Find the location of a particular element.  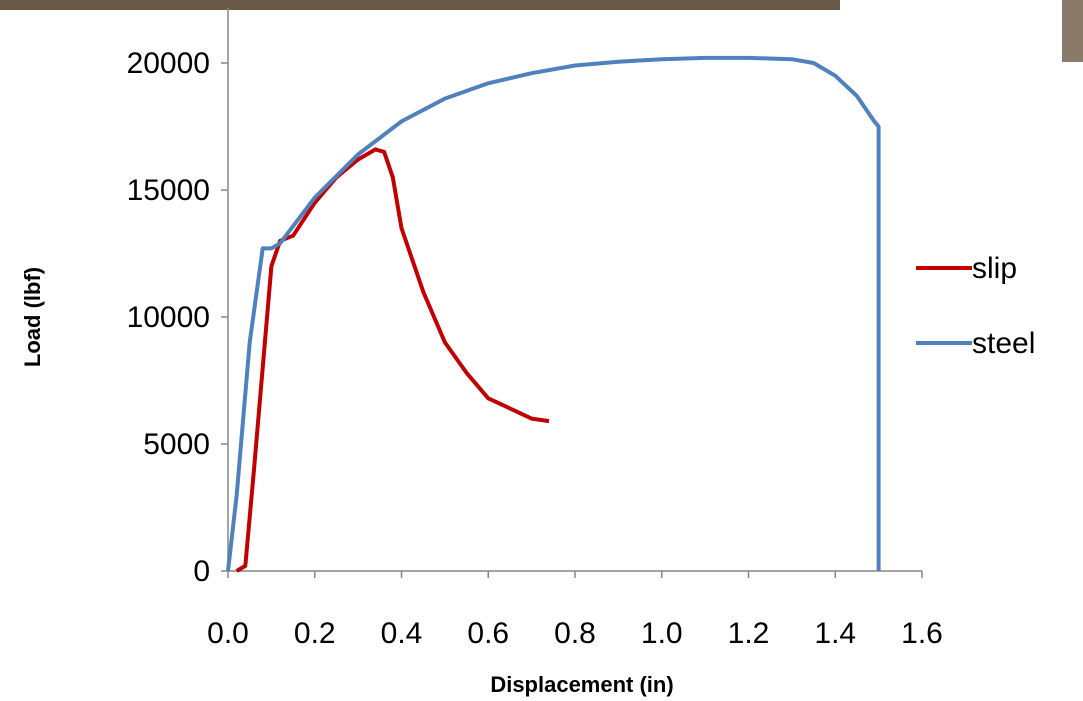

y-tick-label: 10000 is located at coordinates (168, 317).